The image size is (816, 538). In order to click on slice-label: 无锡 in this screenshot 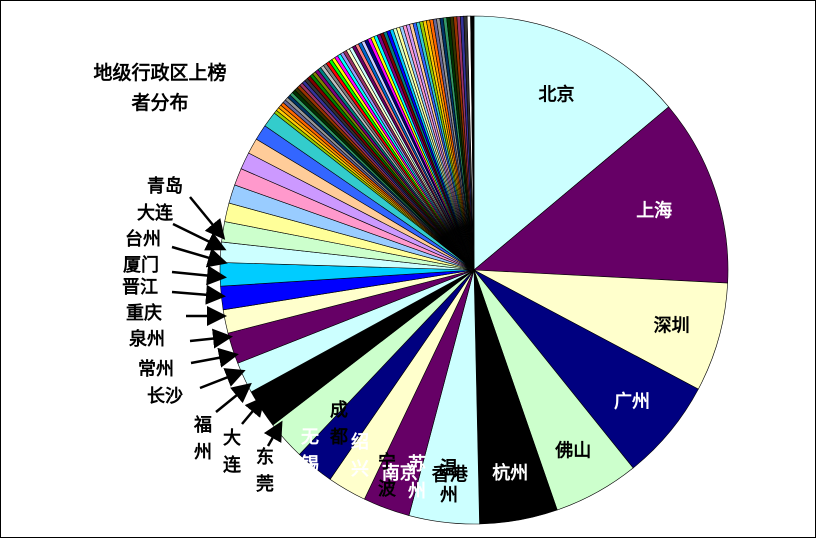, I will do `click(310, 451)`.